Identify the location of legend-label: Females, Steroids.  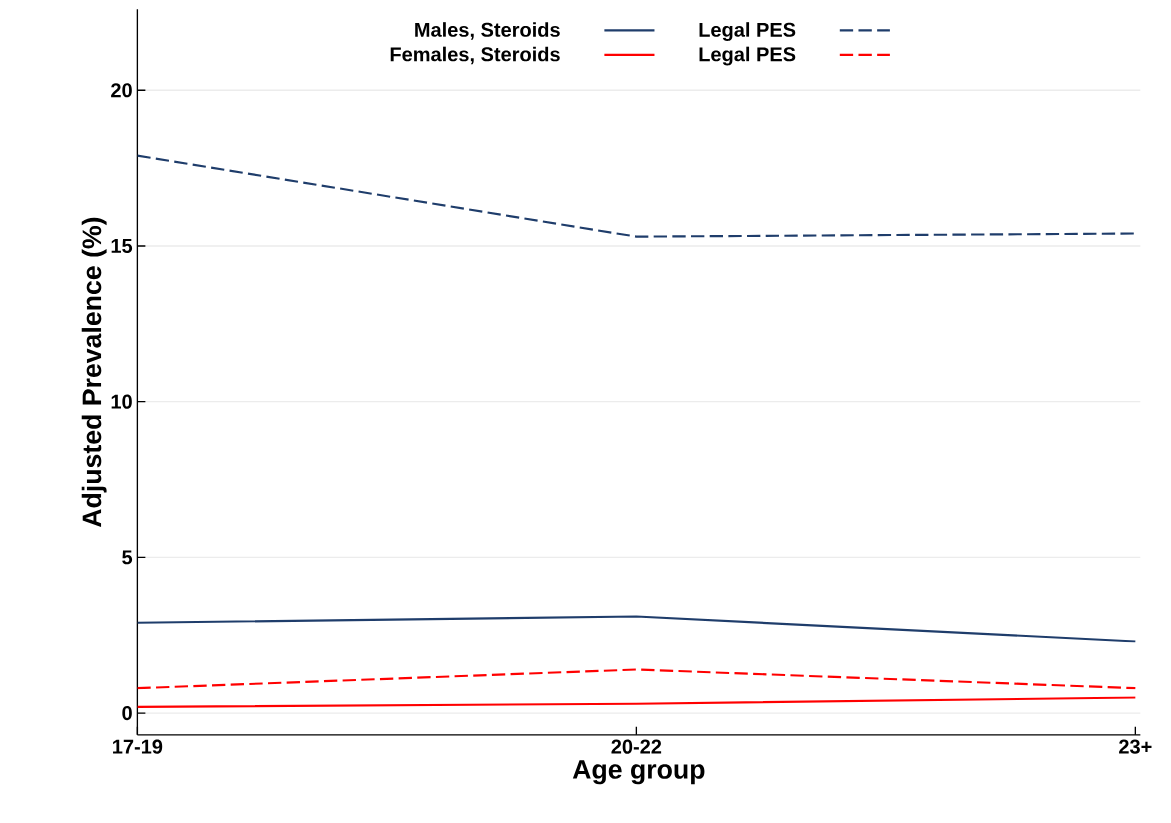
(475, 55).